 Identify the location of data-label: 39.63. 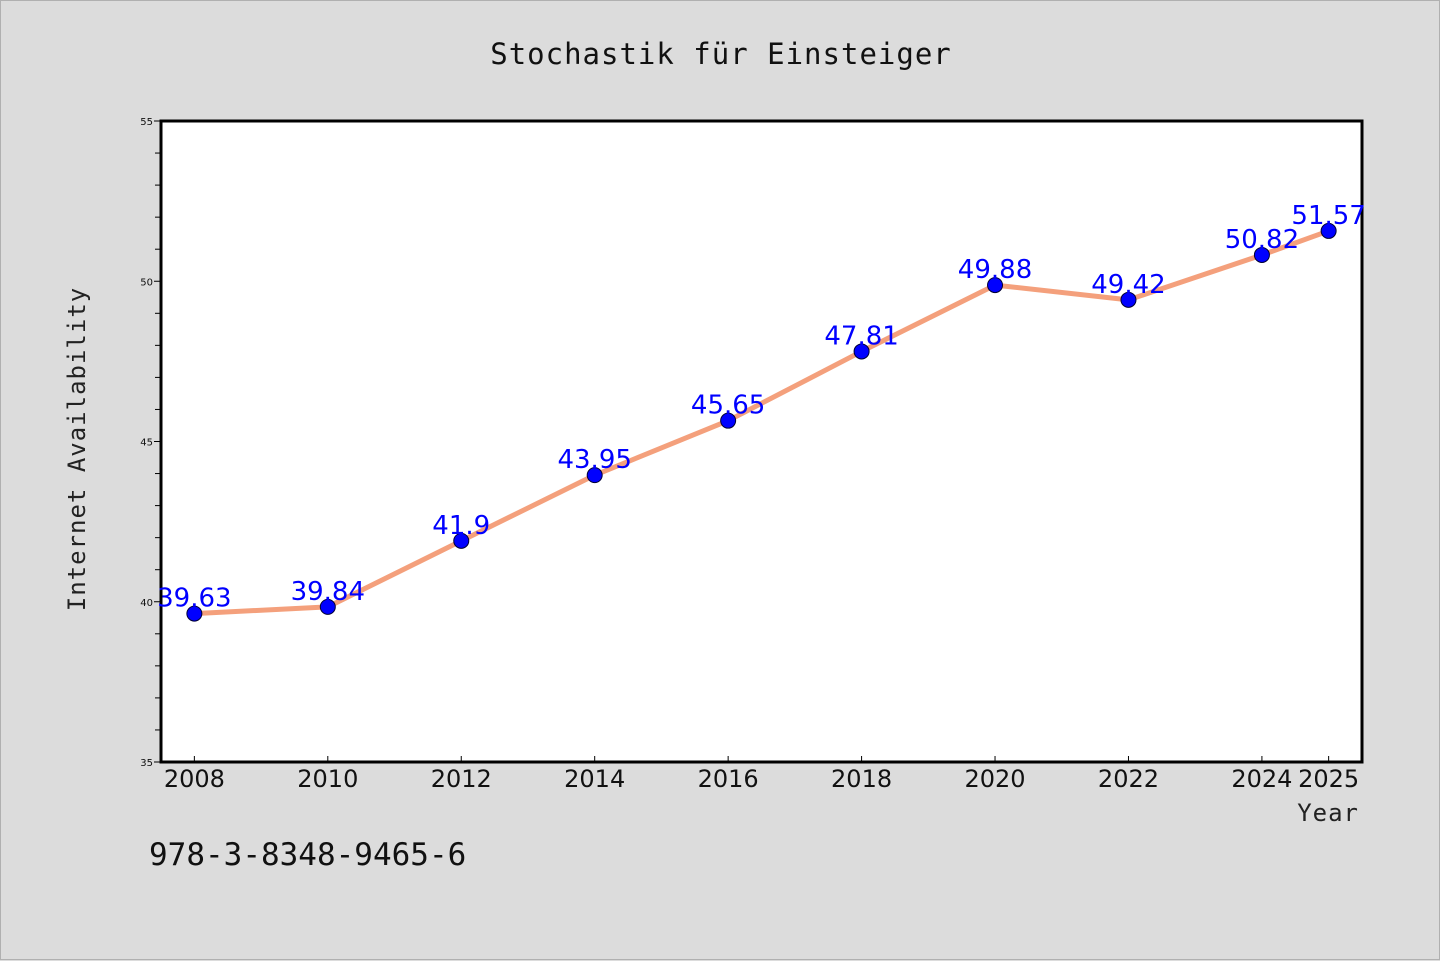
(194, 599).